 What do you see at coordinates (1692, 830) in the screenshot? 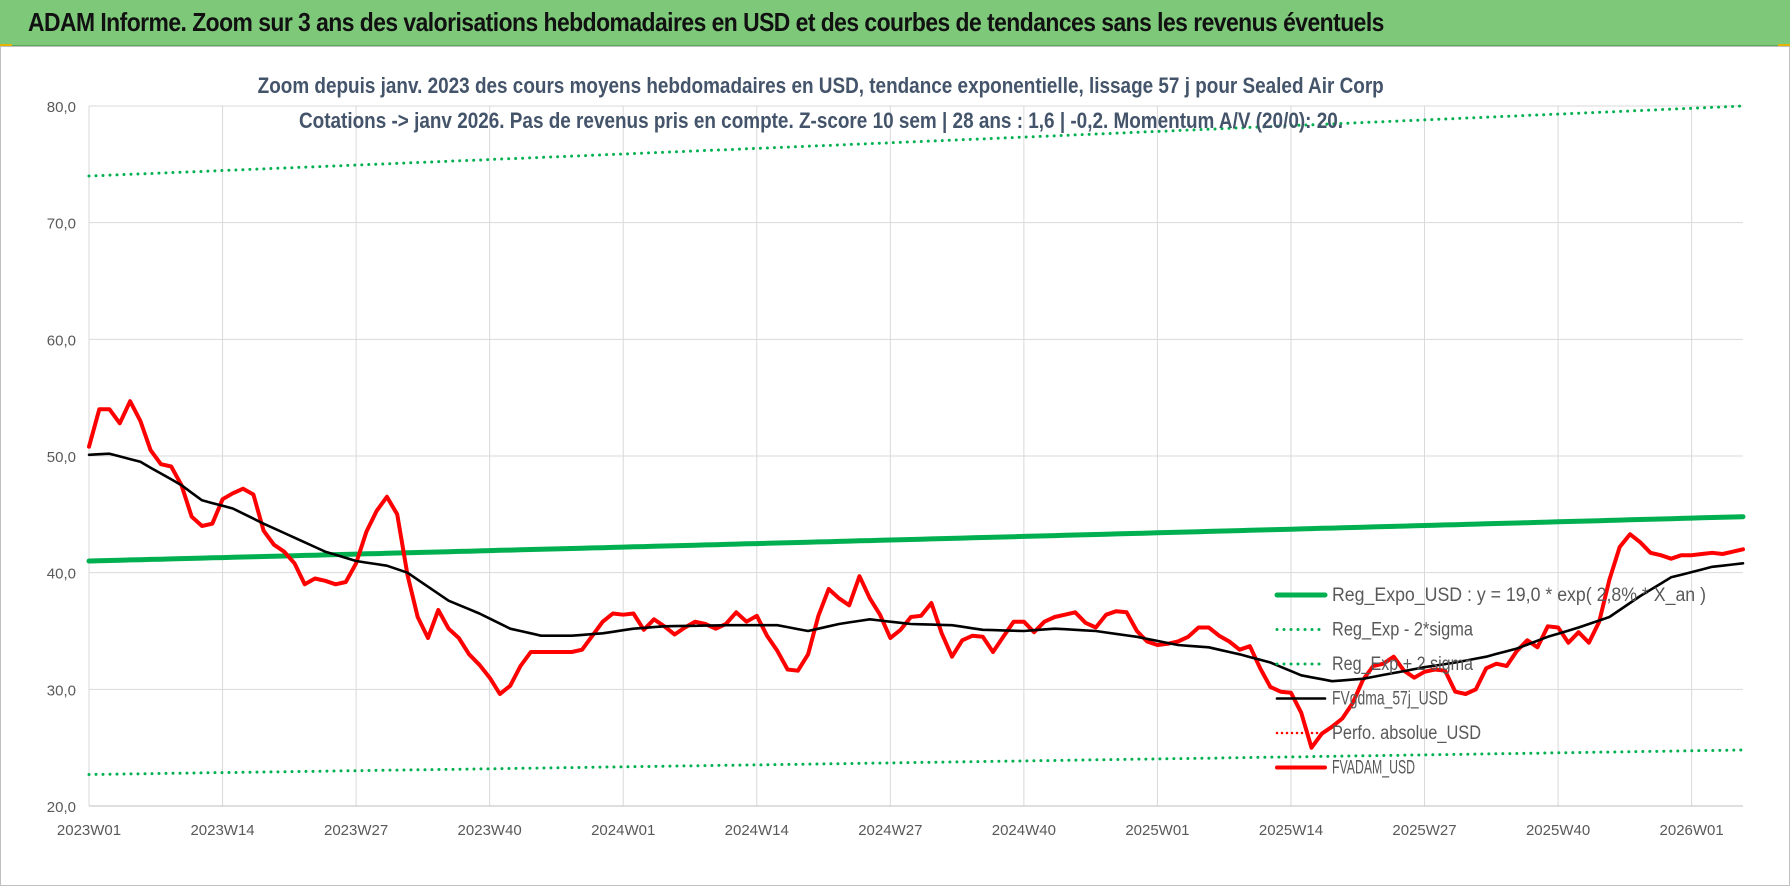
I see `x-tick-label: 2026W01` at bounding box center [1692, 830].